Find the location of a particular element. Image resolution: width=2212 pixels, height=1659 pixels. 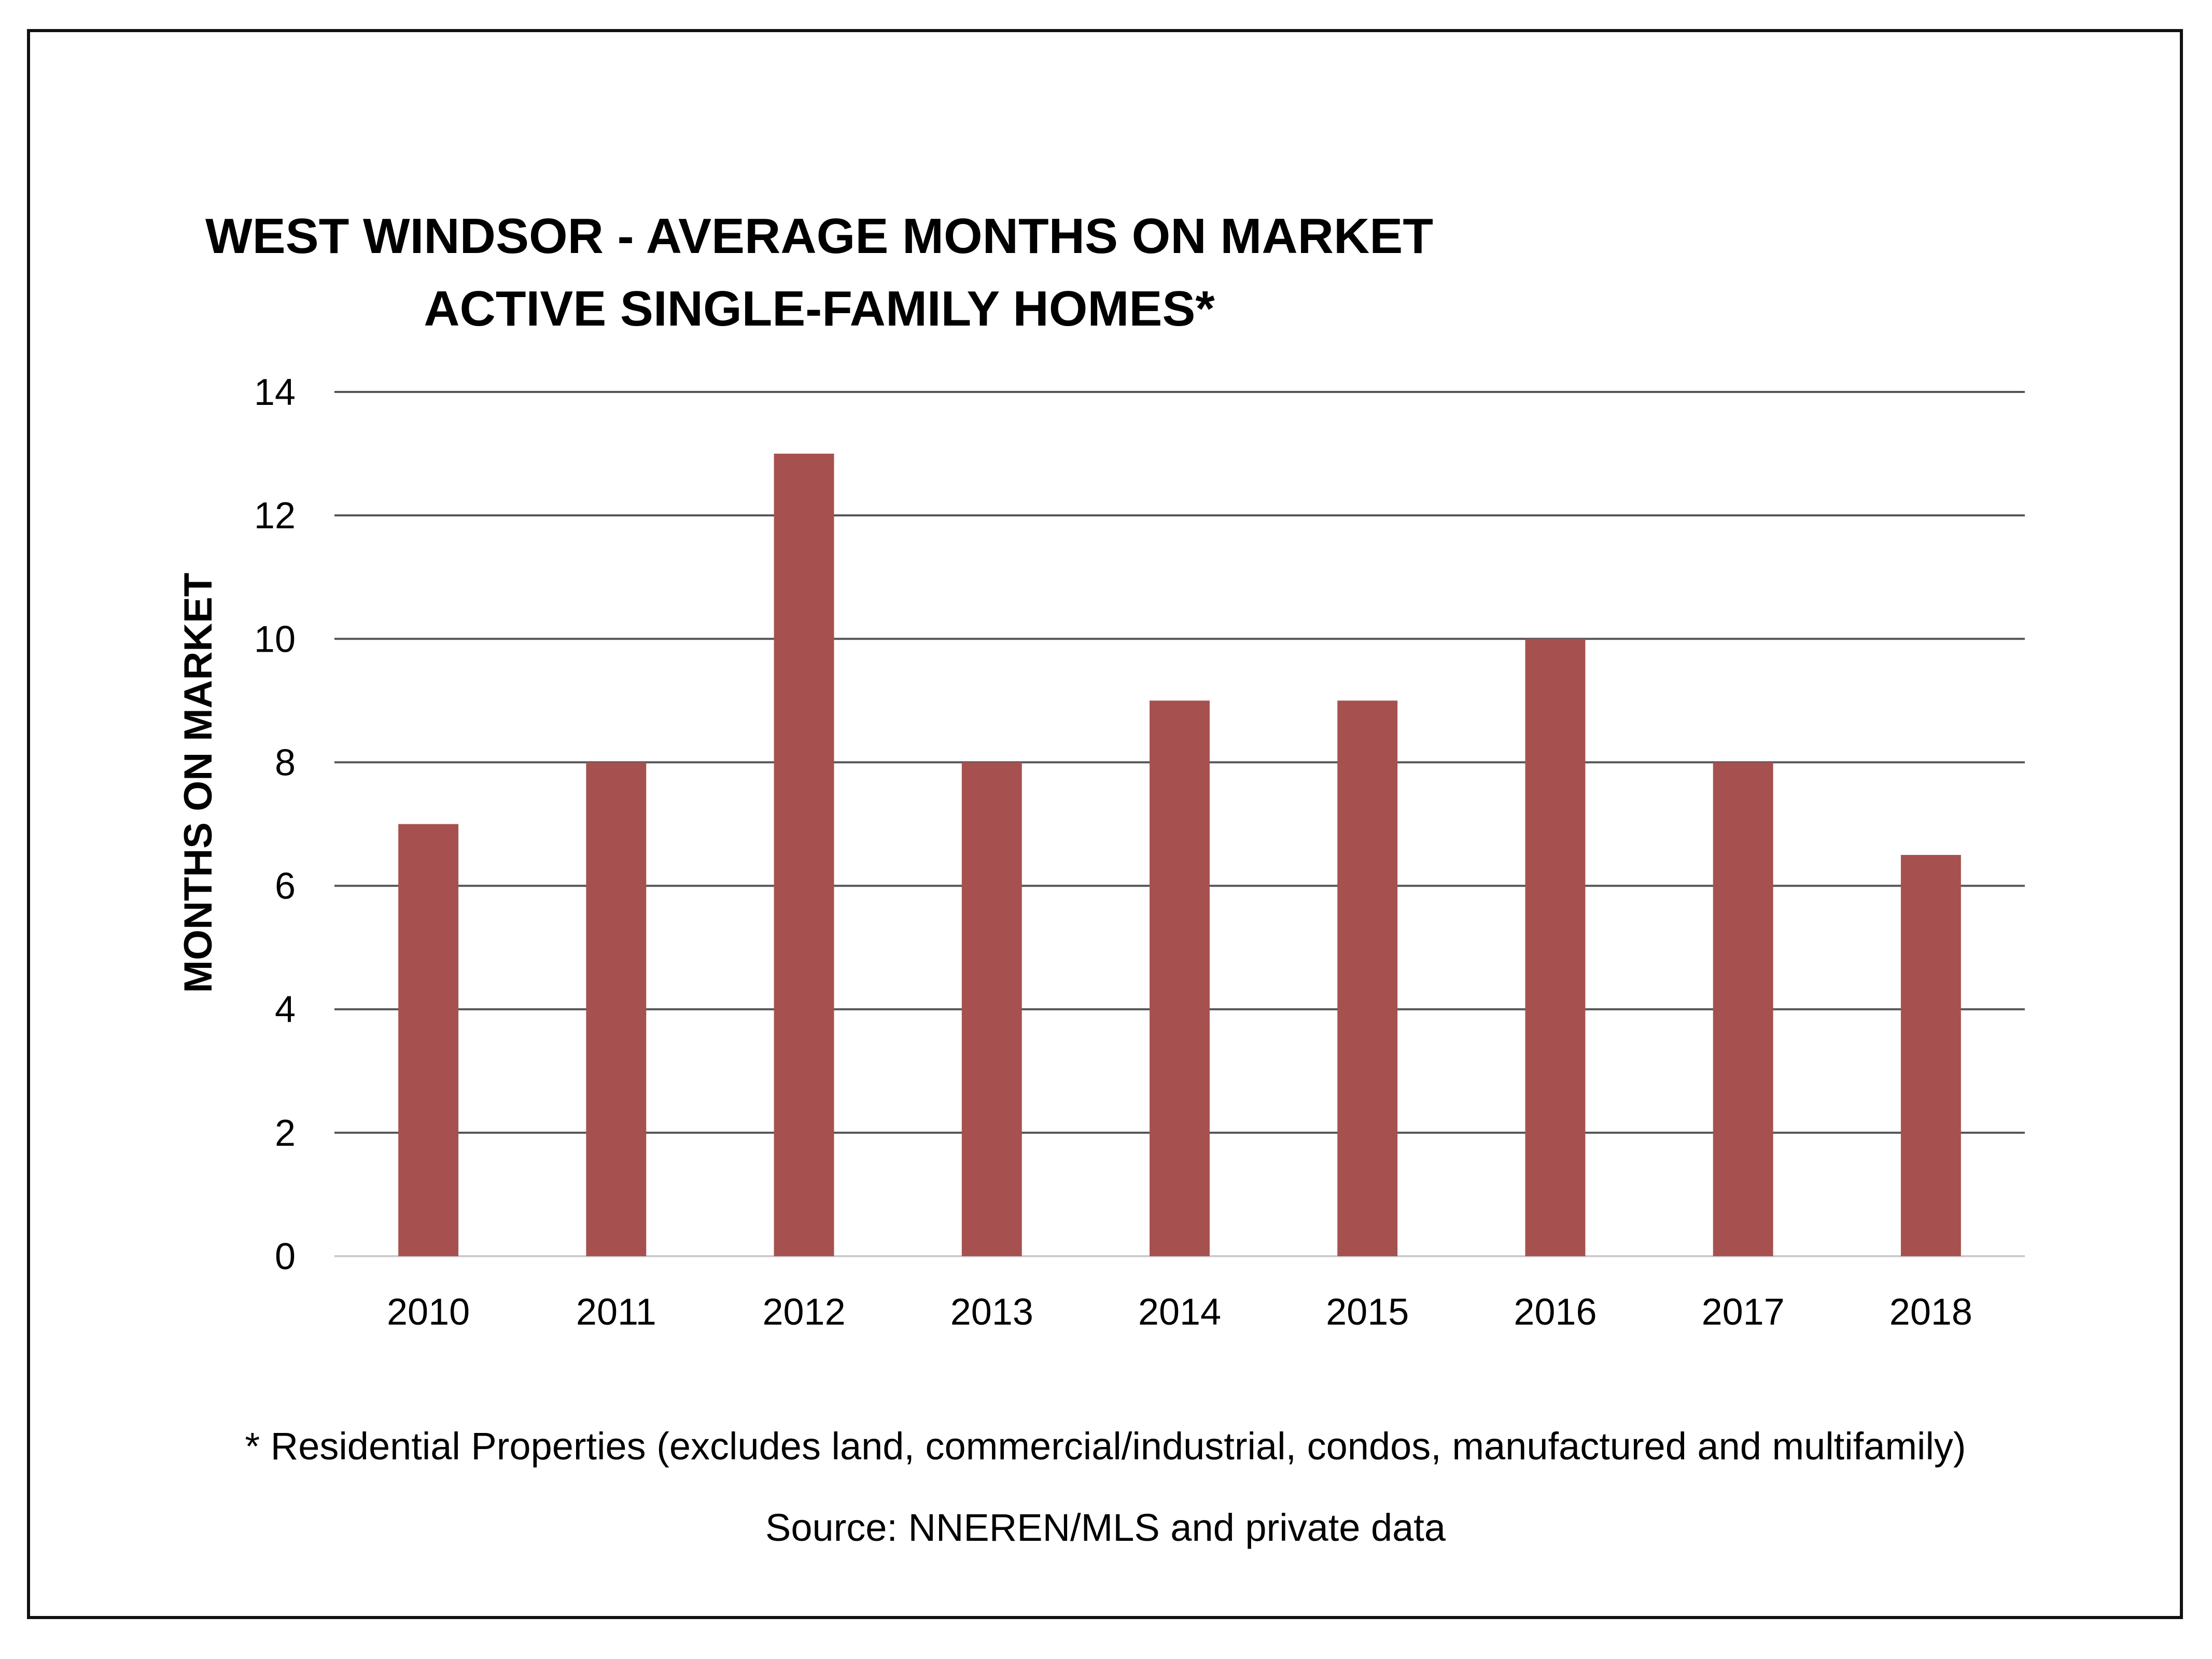

x-axis-ticks: 2010 2011 2012 2013 2014 2015 2016 2017 2018 is located at coordinates (1179, 1312).